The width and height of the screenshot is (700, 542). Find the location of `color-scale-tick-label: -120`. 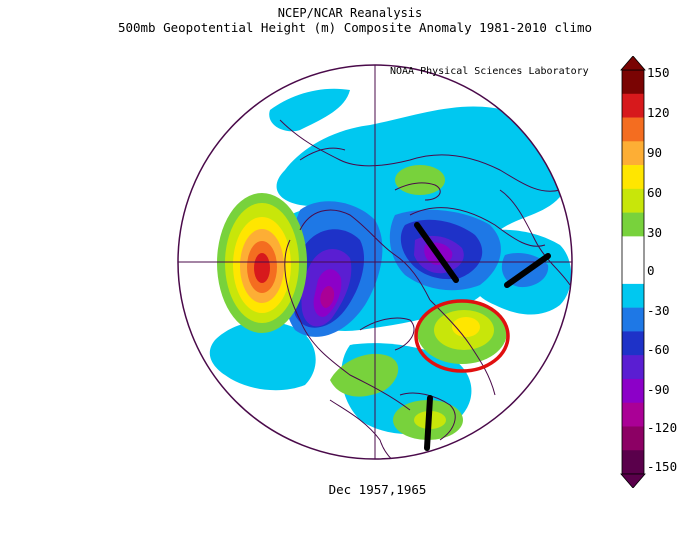

color-scale-tick-label: -120 is located at coordinates (662, 427).